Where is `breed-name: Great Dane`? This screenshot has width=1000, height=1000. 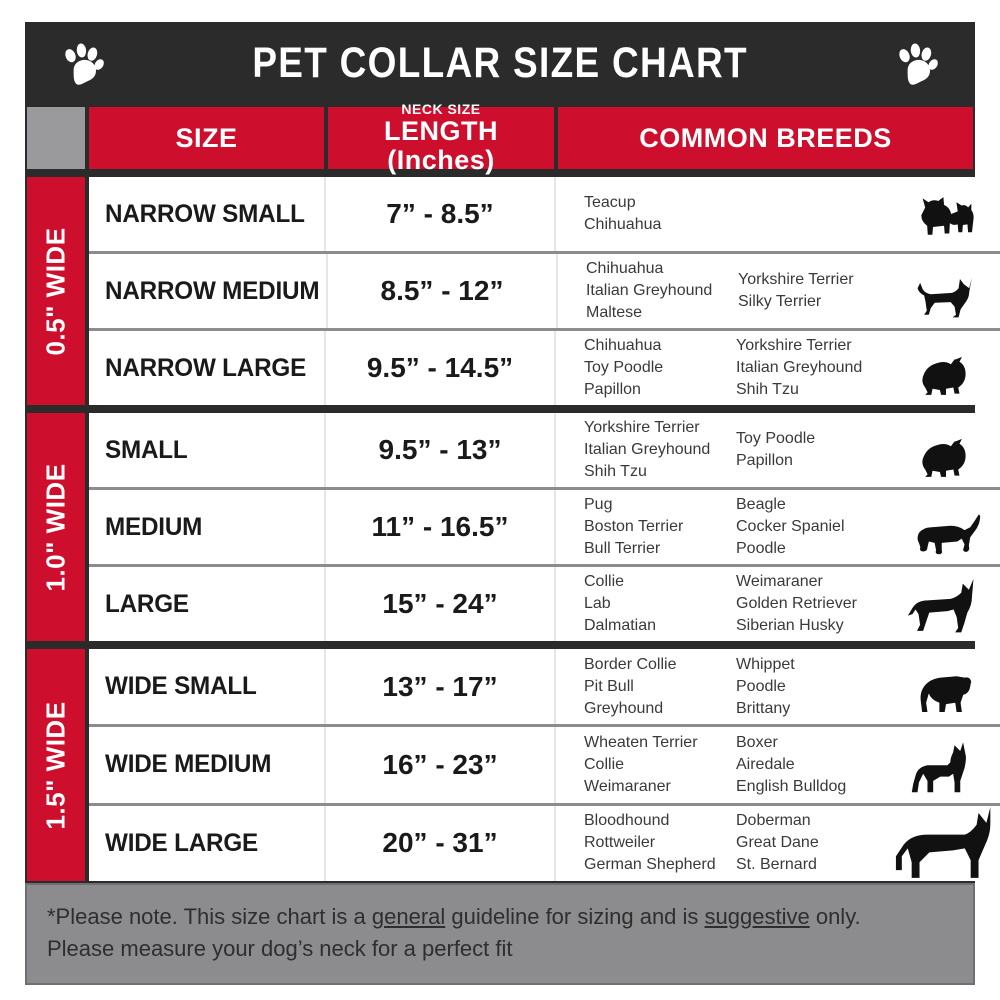 breed-name: Great Dane is located at coordinates (777, 843).